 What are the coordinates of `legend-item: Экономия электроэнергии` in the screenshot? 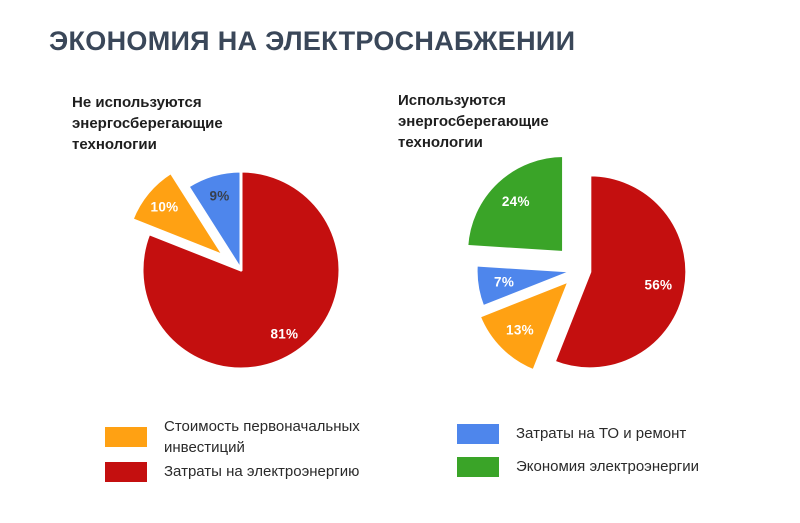 It's located at (602, 466).